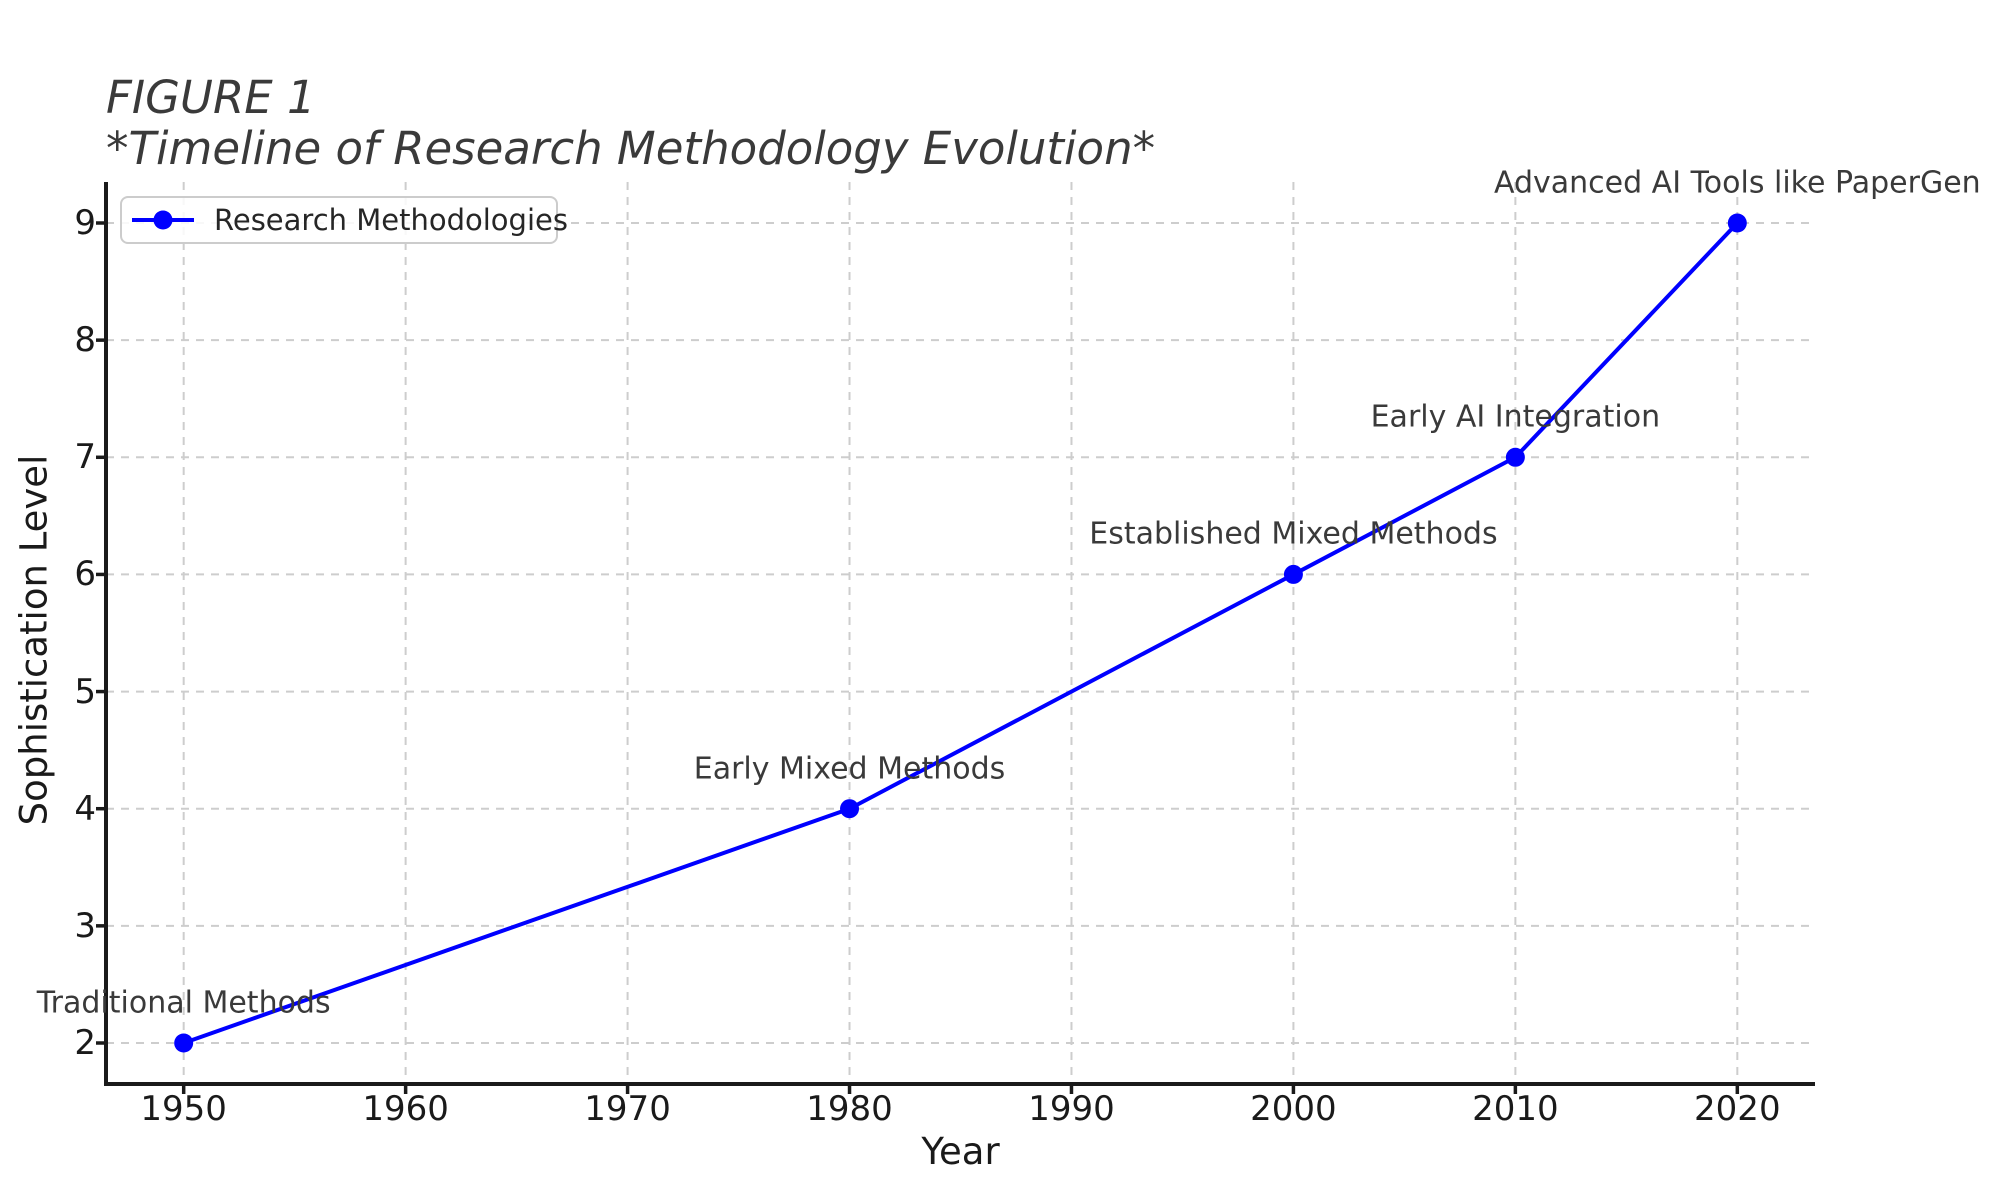 Image resolution: width=2000 pixels, height=1200 pixels. I want to click on data-point-2000, so click(1293, 574).